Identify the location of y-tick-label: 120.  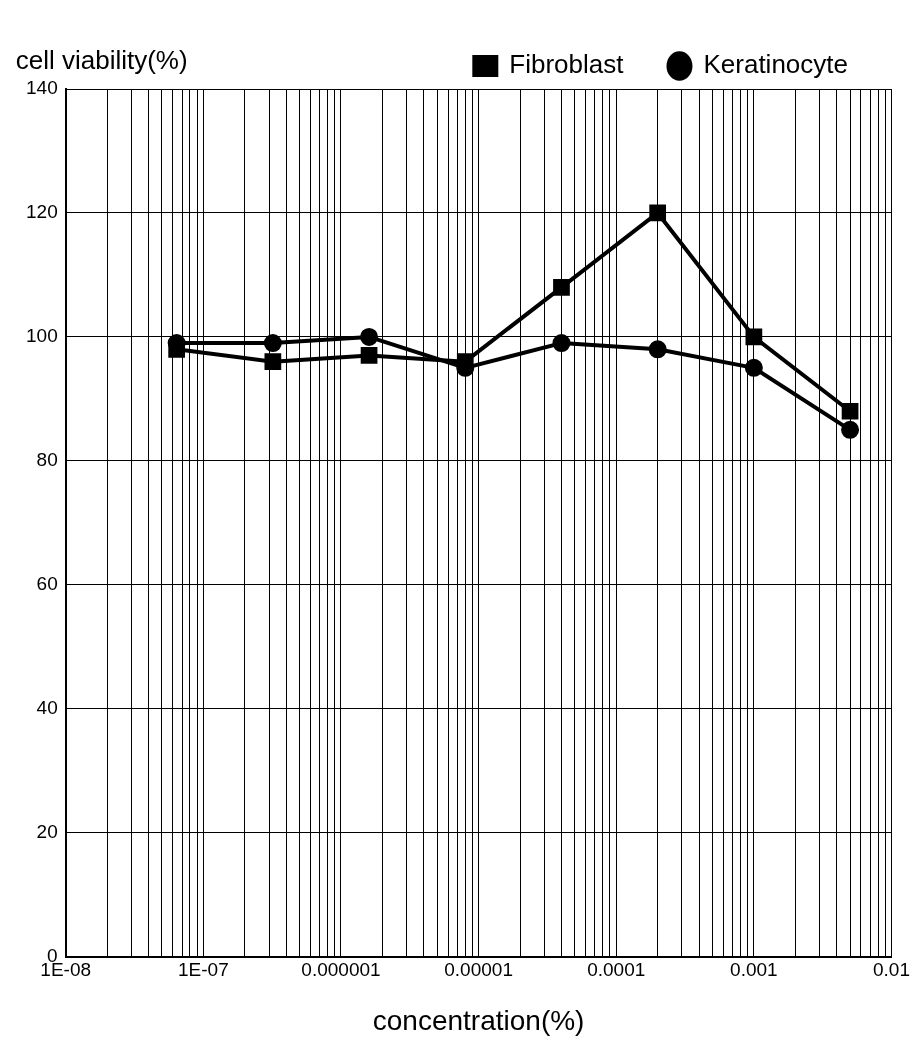
(42, 212).